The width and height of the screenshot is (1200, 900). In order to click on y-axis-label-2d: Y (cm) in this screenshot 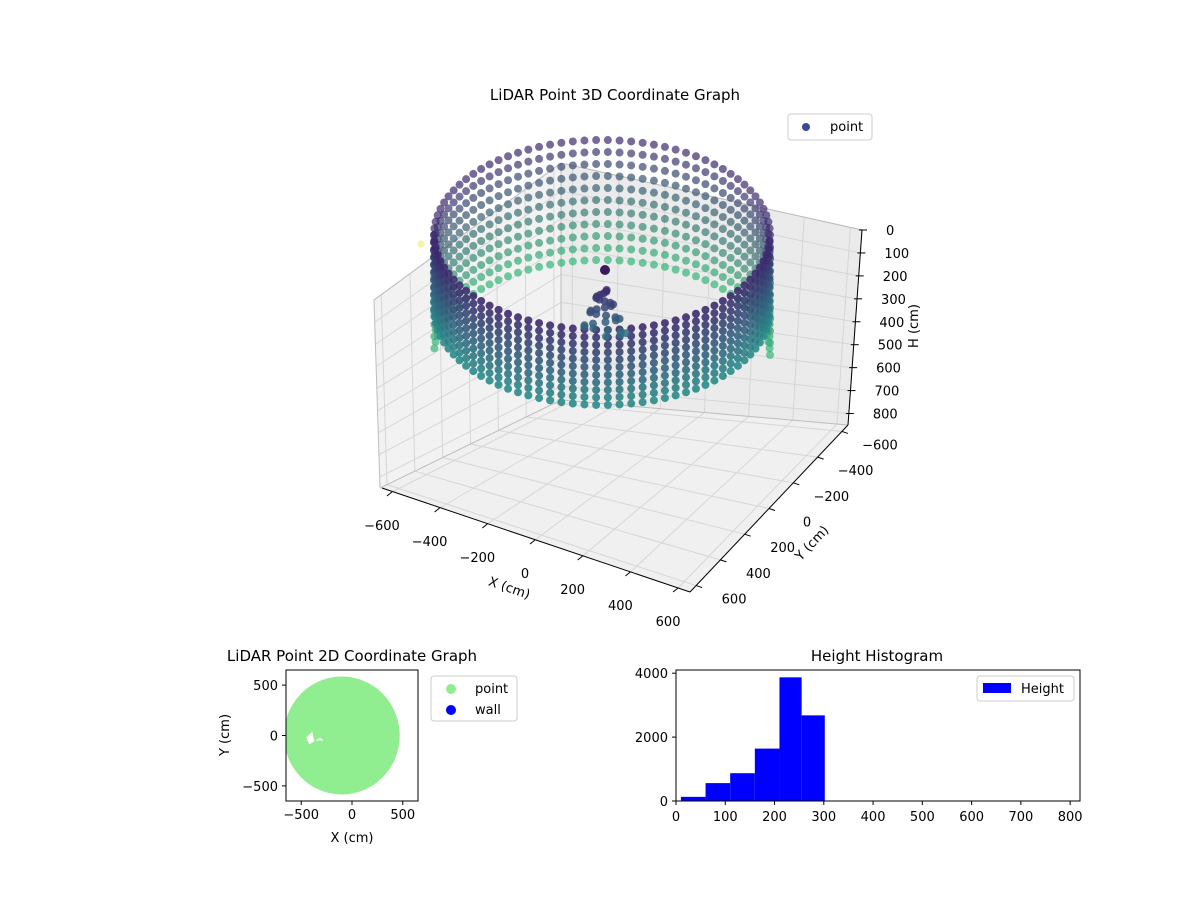, I will do `click(225, 735)`.